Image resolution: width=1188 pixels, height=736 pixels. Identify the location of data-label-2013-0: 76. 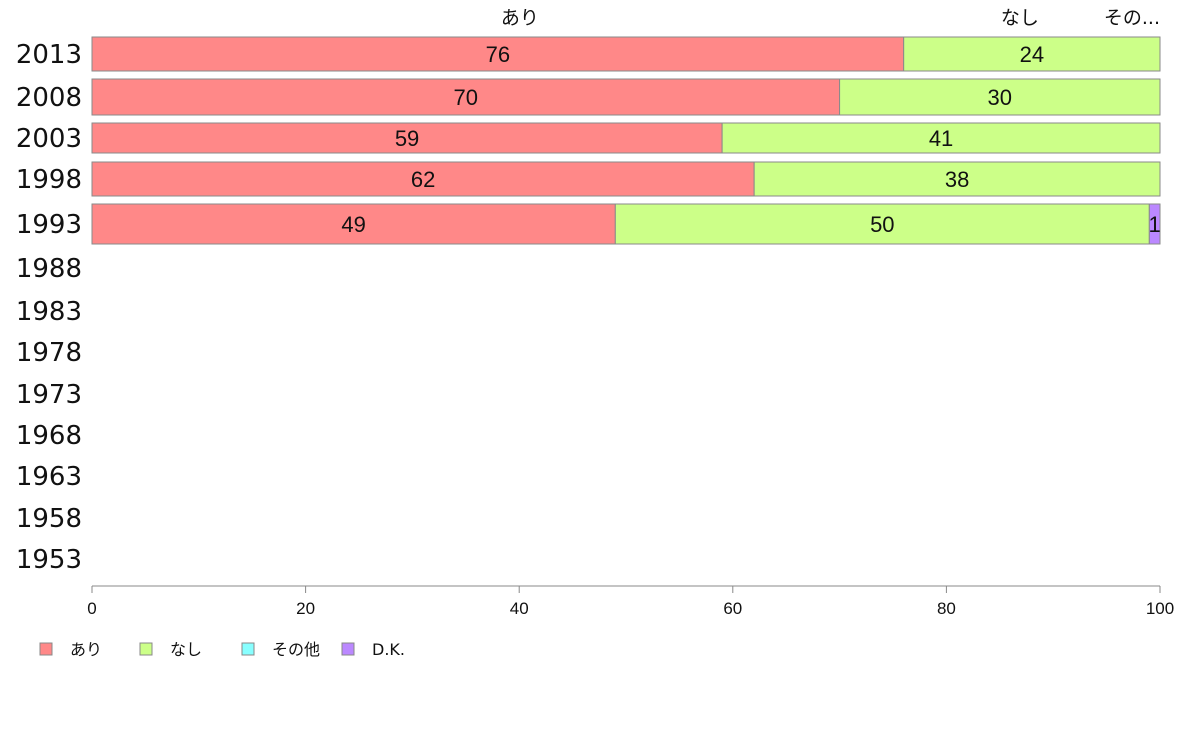
(498, 54).